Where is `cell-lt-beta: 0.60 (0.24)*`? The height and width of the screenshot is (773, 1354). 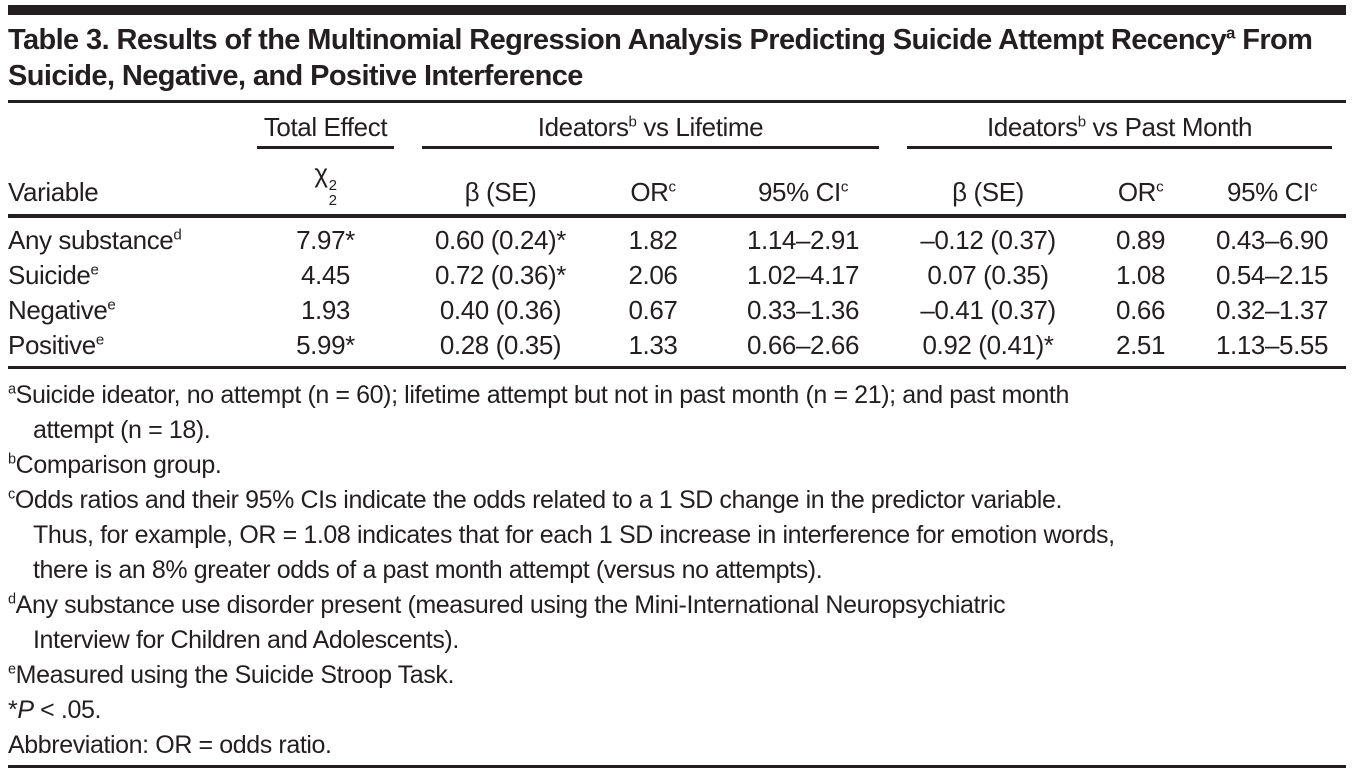
cell-lt-beta: 0.60 (0.24)* is located at coordinates (500, 240).